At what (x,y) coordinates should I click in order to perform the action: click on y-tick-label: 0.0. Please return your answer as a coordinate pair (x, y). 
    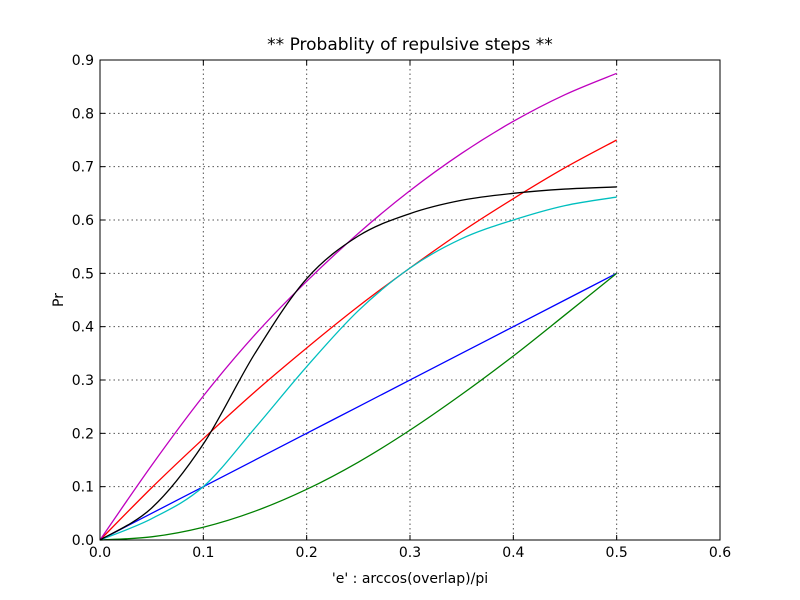
    Looking at the image, I should click on (83, 541).